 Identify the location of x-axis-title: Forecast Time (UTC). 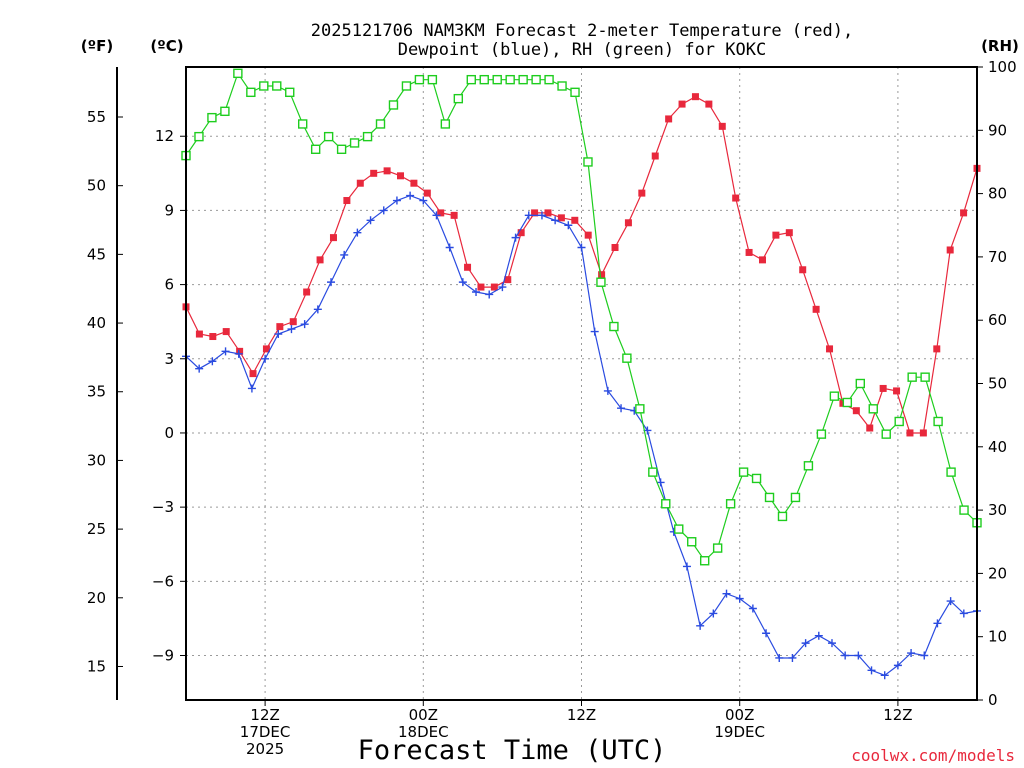
(512, 750).